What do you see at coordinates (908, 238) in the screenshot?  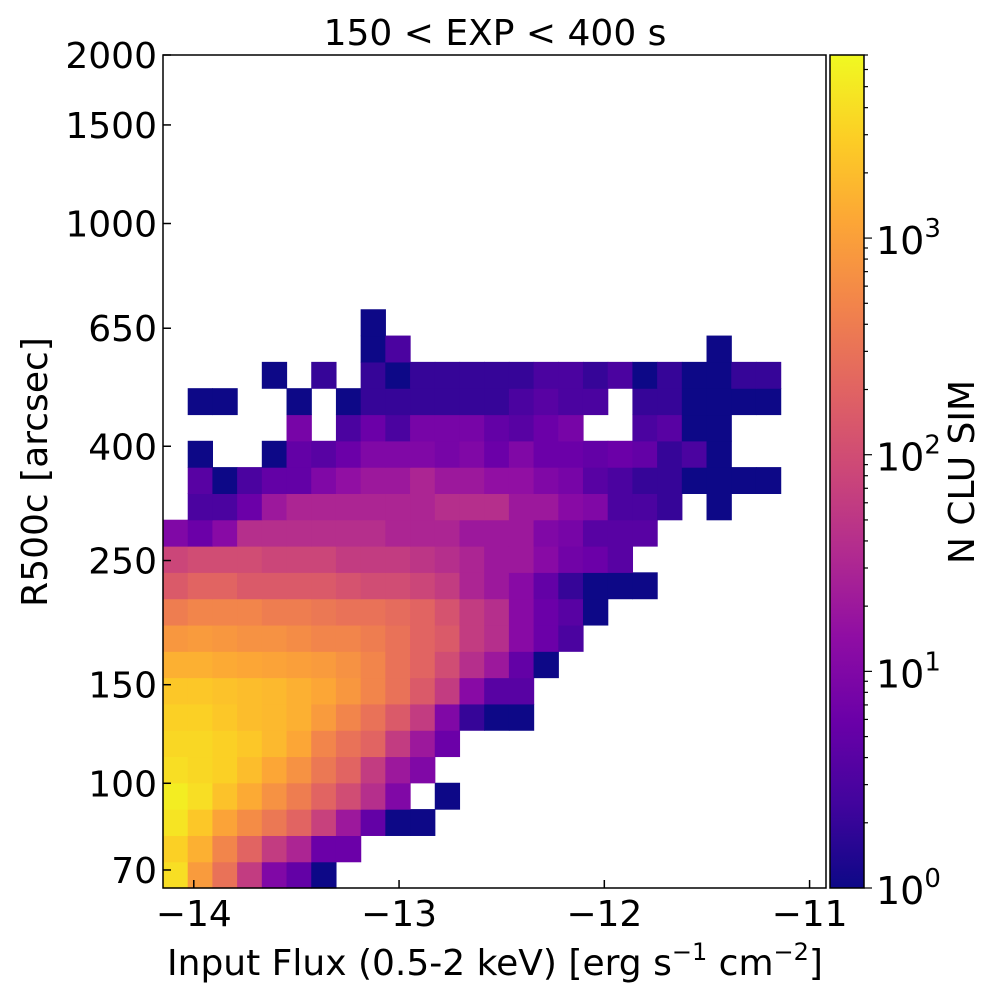 I see `colorbar-tick-label: 103` at bounding box center [908, 238].